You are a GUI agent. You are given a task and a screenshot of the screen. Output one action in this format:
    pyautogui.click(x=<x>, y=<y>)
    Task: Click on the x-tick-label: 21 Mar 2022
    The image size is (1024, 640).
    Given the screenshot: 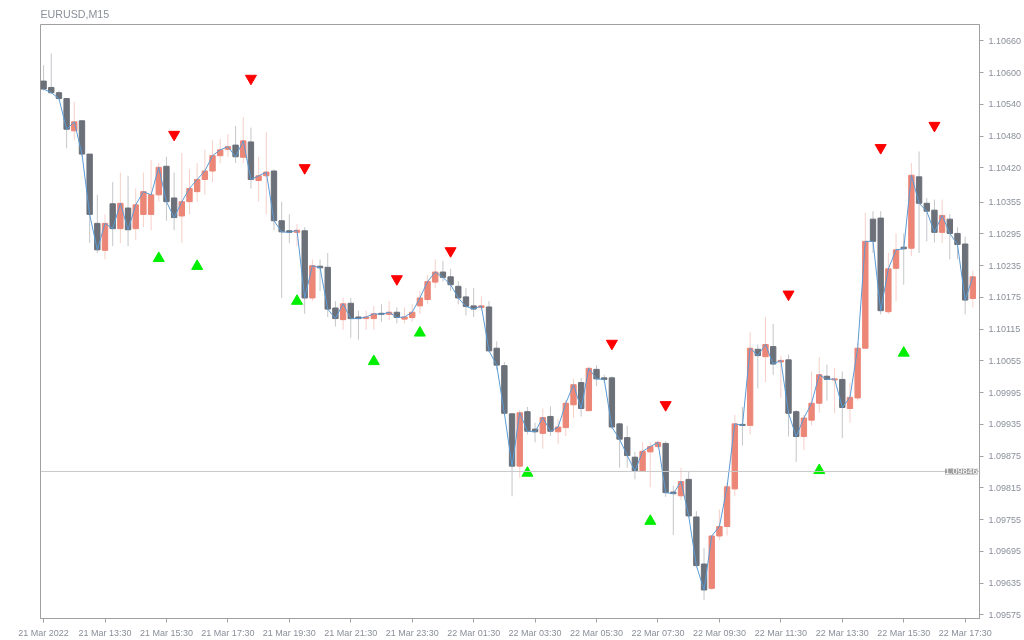 What is the action you would take?
    pyautogui.click(x=43, y=632)
    